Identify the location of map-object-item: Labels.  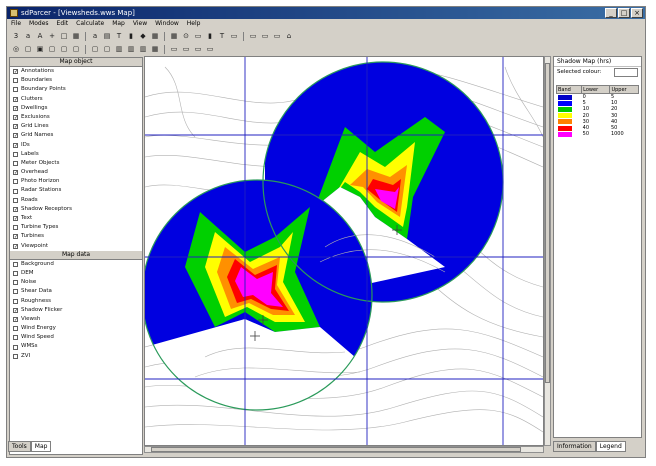
(77, 154).